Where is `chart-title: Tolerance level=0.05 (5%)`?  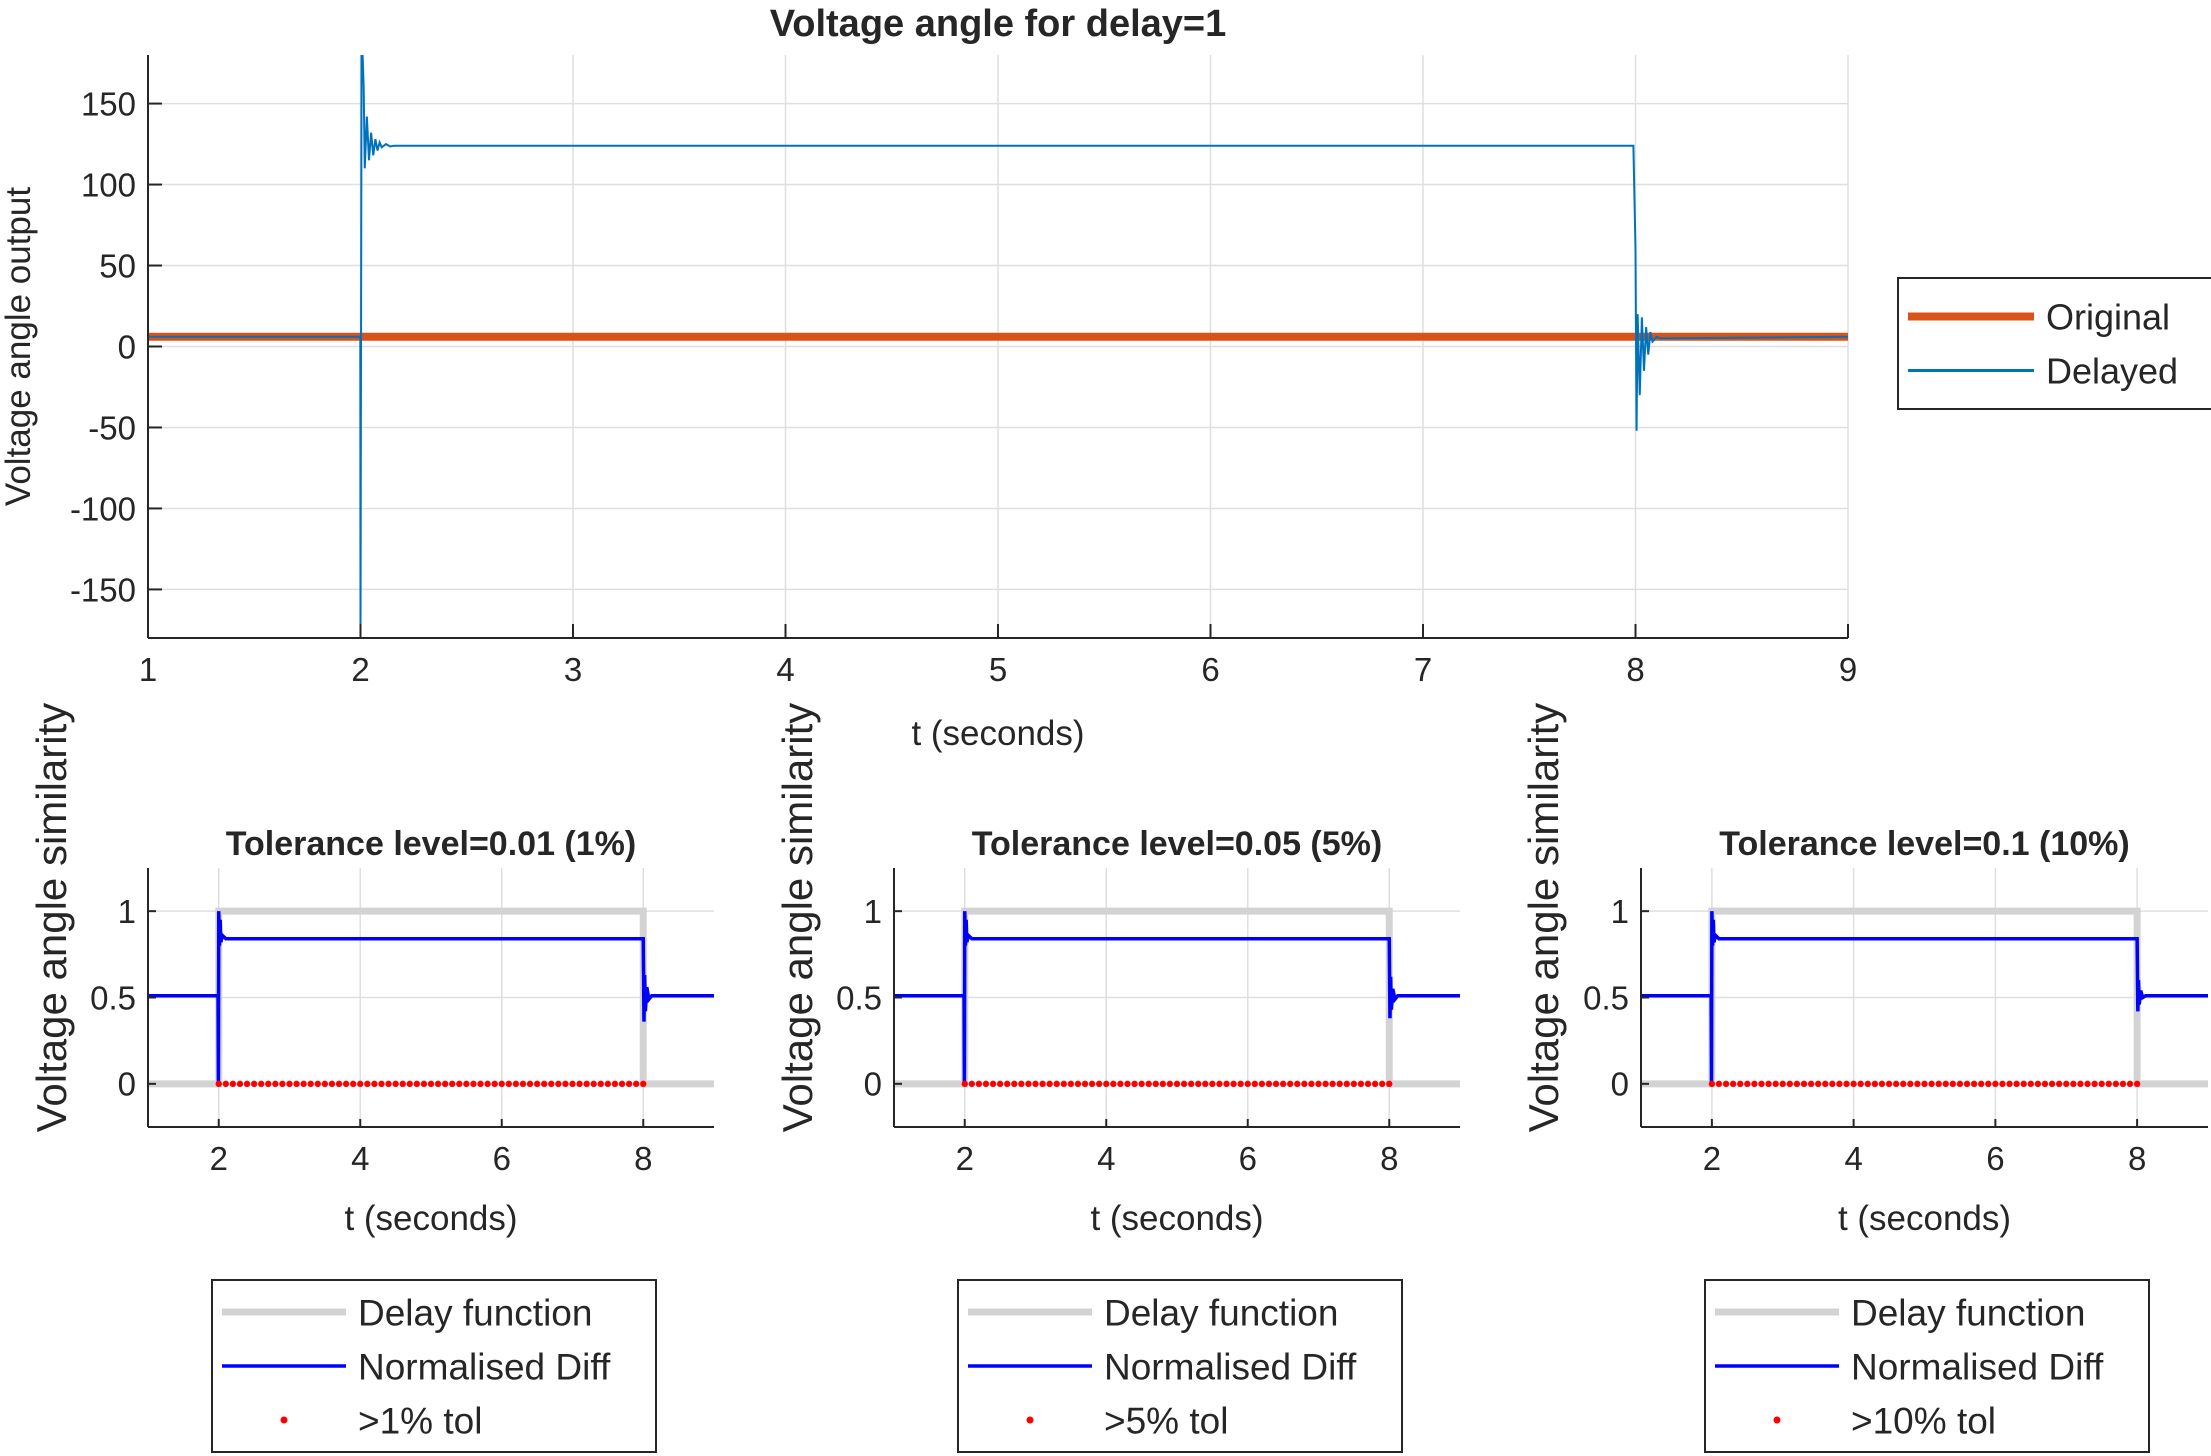 chart-title: Tolerance level=0.05 (5%) is located at coordinates (1177, 844).